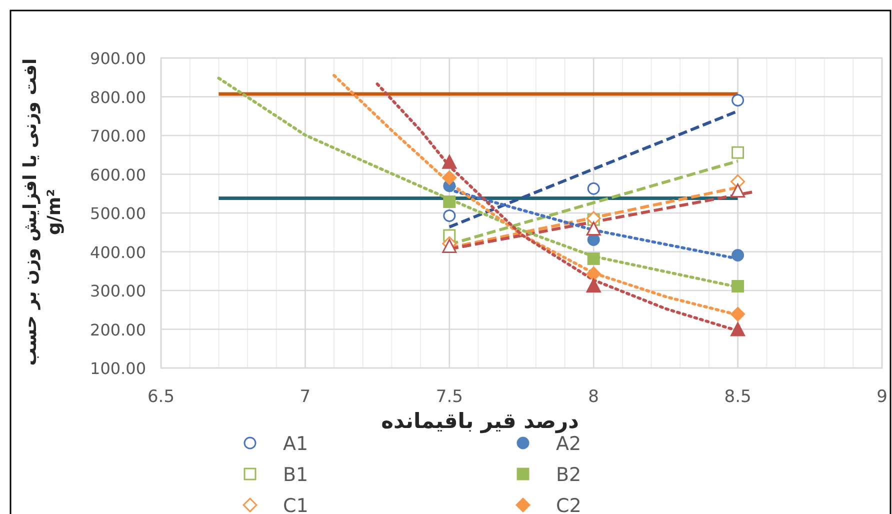 The image size is (892, 514). I want to click on x-tick-label: 8.5, so click(738, 397).